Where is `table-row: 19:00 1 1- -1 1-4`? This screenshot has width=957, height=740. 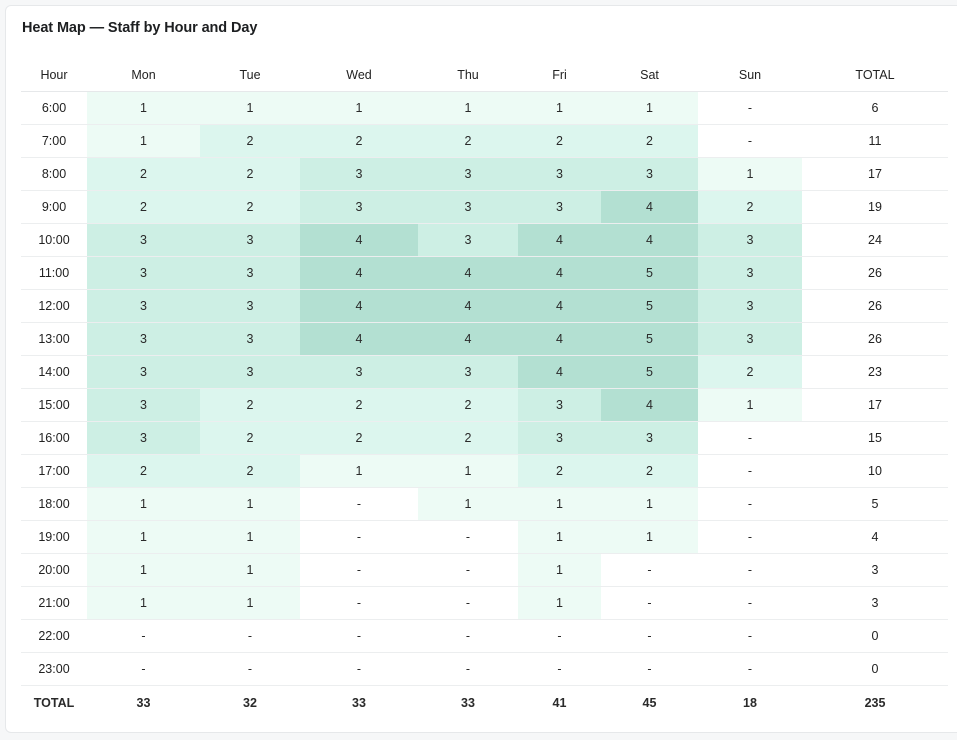 table-row: 19:00 1 1- -1 1-4 is located at coordinates (484, 537).